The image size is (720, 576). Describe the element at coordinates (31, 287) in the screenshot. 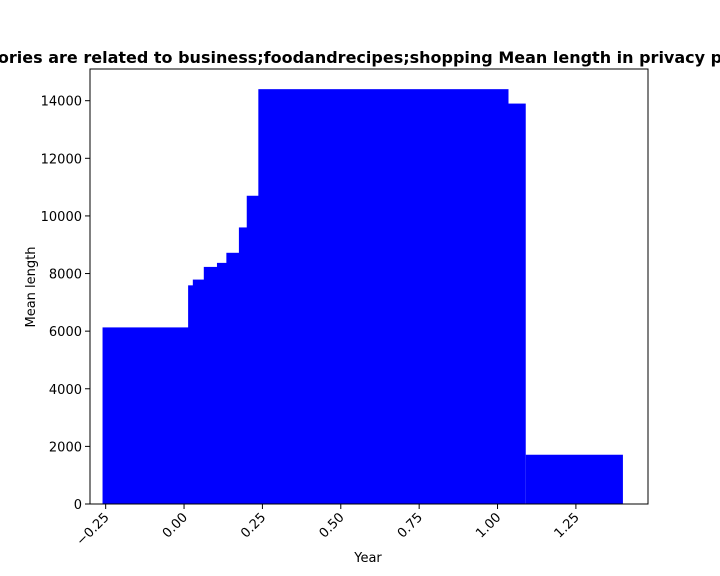

I see `y-axis-label: Mean length` at that location.